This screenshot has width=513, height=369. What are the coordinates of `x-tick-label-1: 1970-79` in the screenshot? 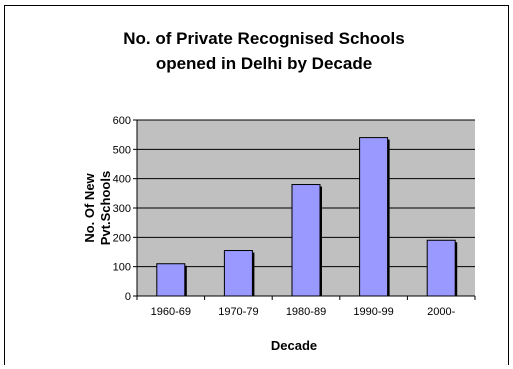 It's located at (238, 312).